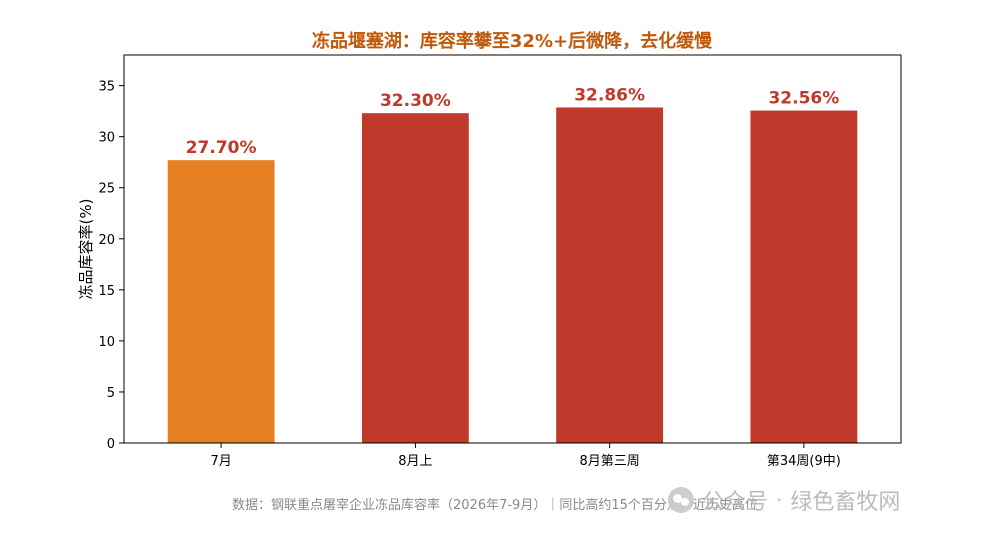  I want to click on bar-data-label: 32.30%, so click(415, 101).